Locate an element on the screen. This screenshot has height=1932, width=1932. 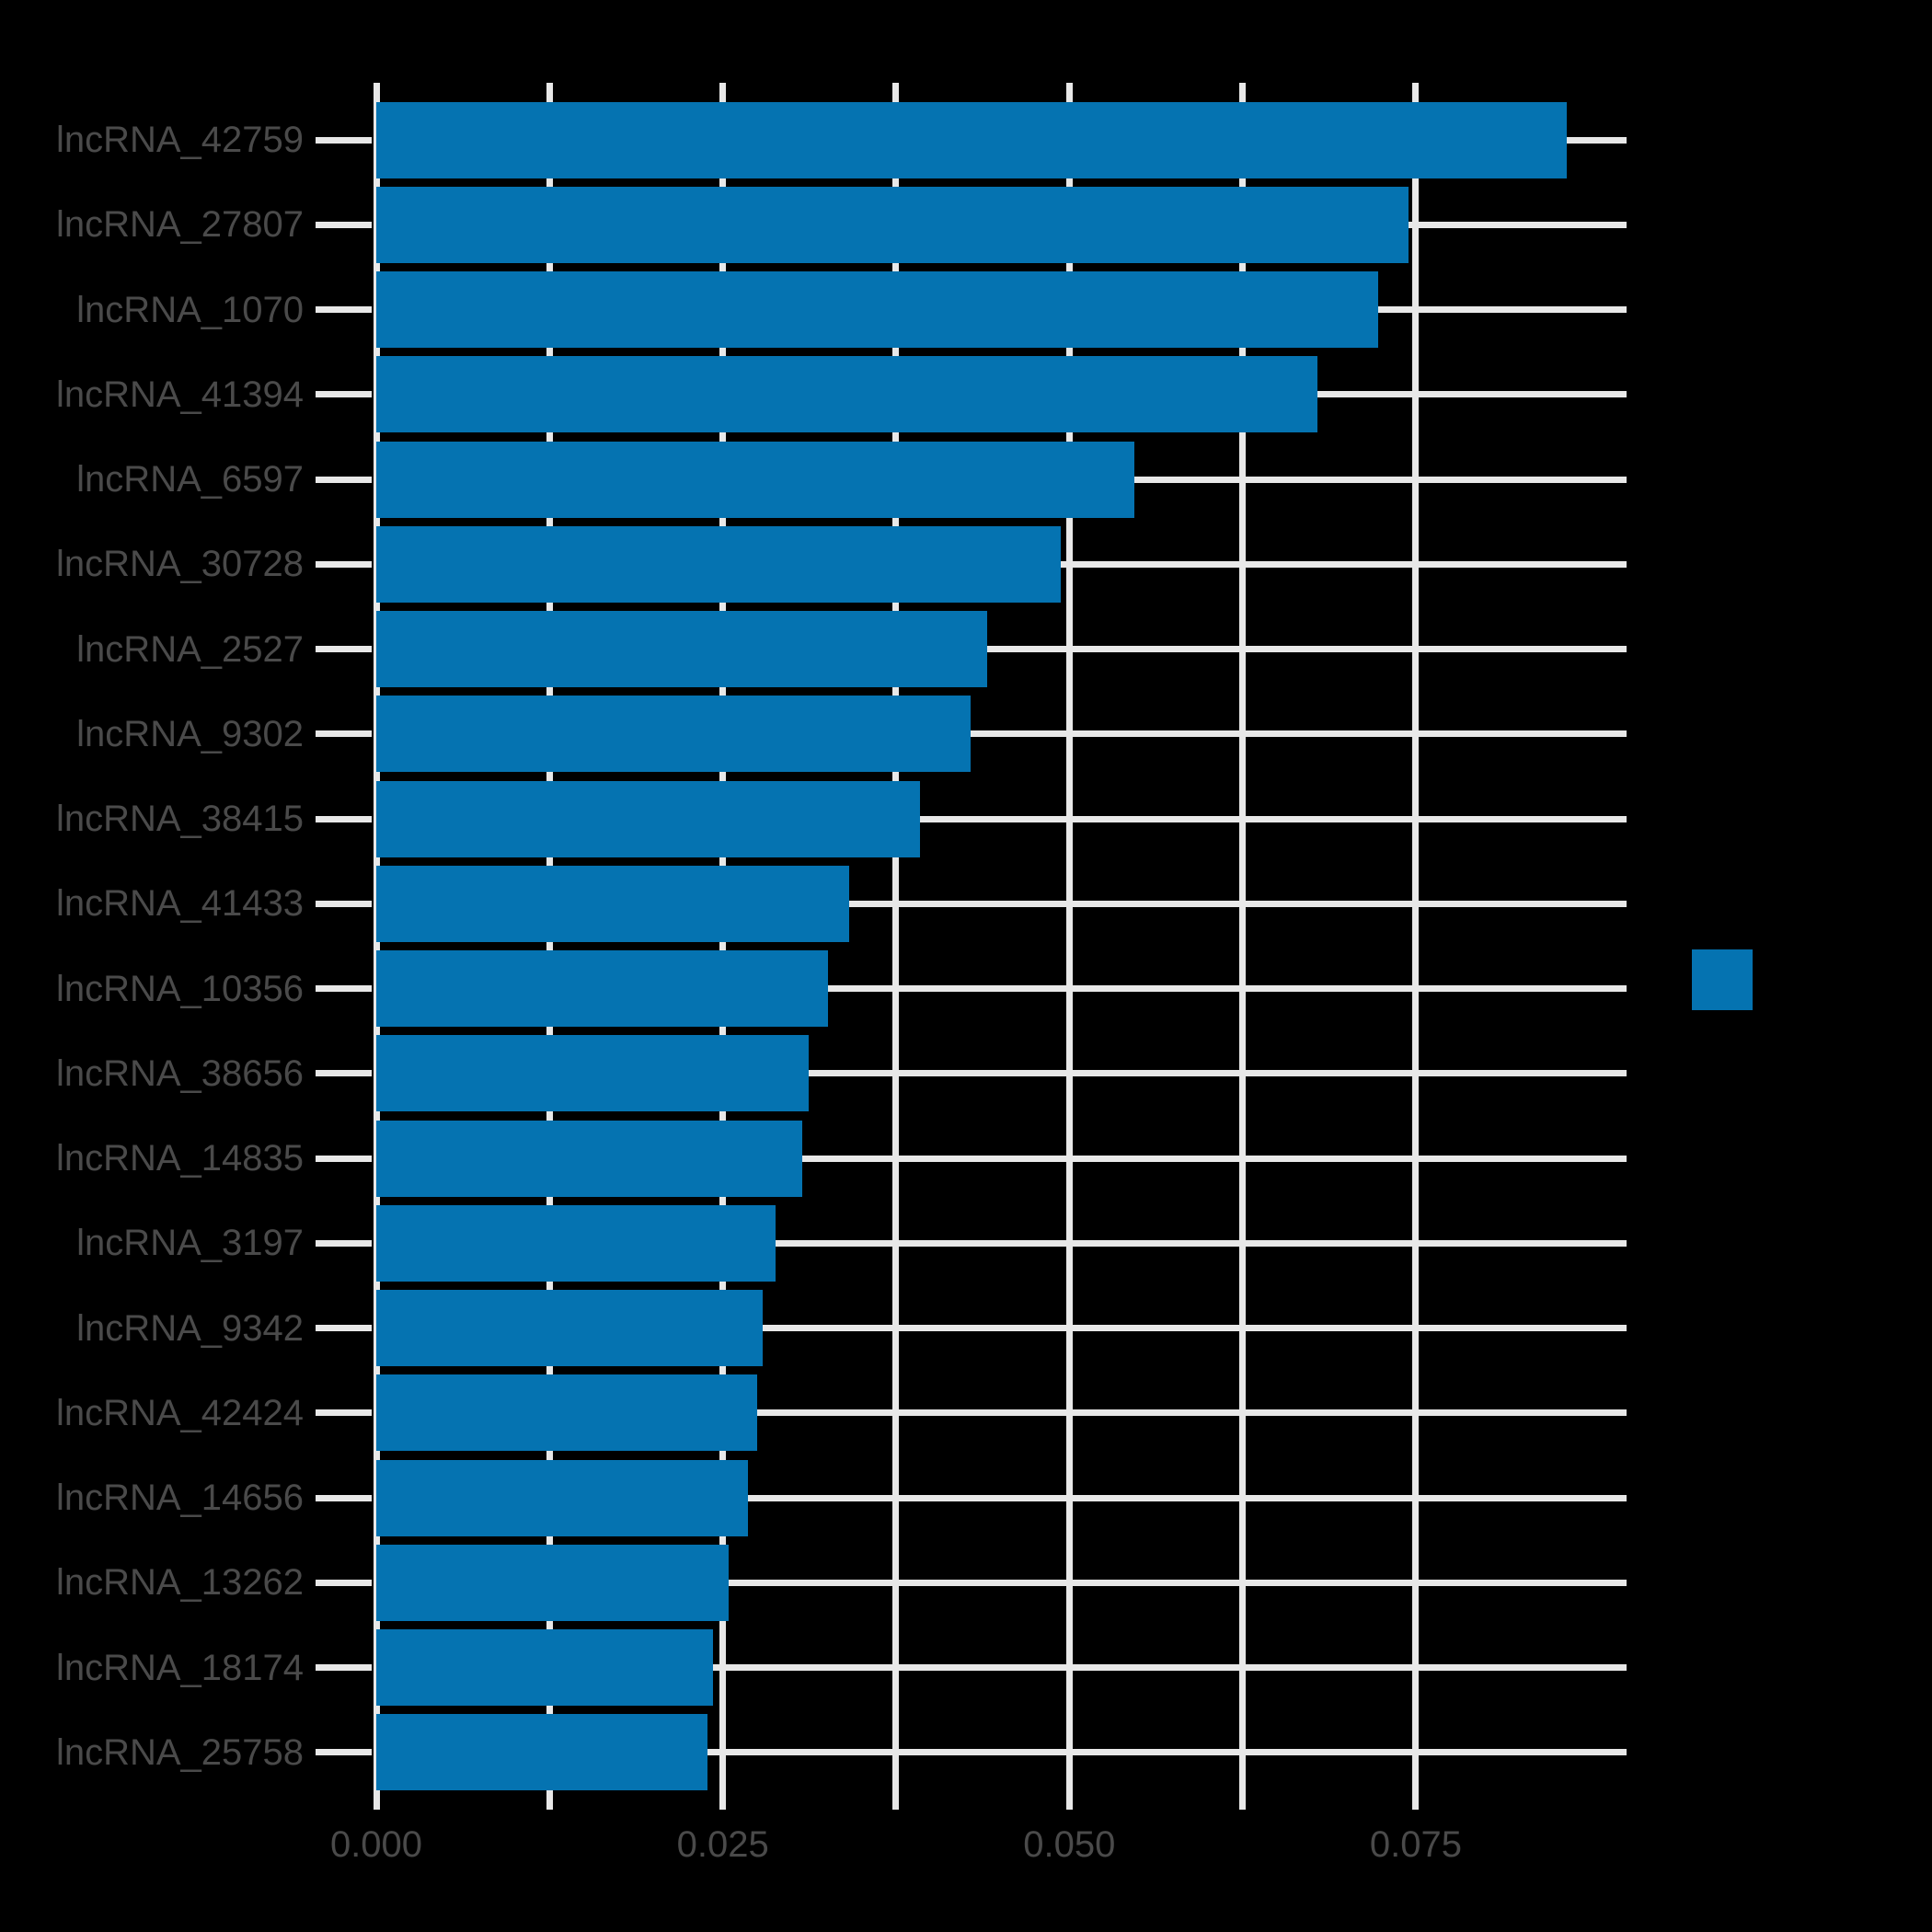
y-tick-label: lncRNA_13262 is located at coordinates (179, 1583).